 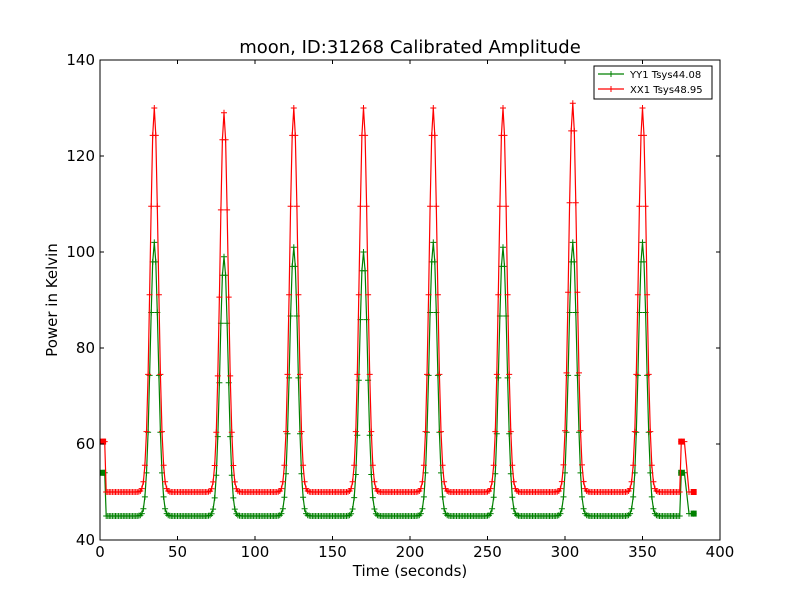 I want to click on y-tick-label: 120, so click(x=80, y=156).